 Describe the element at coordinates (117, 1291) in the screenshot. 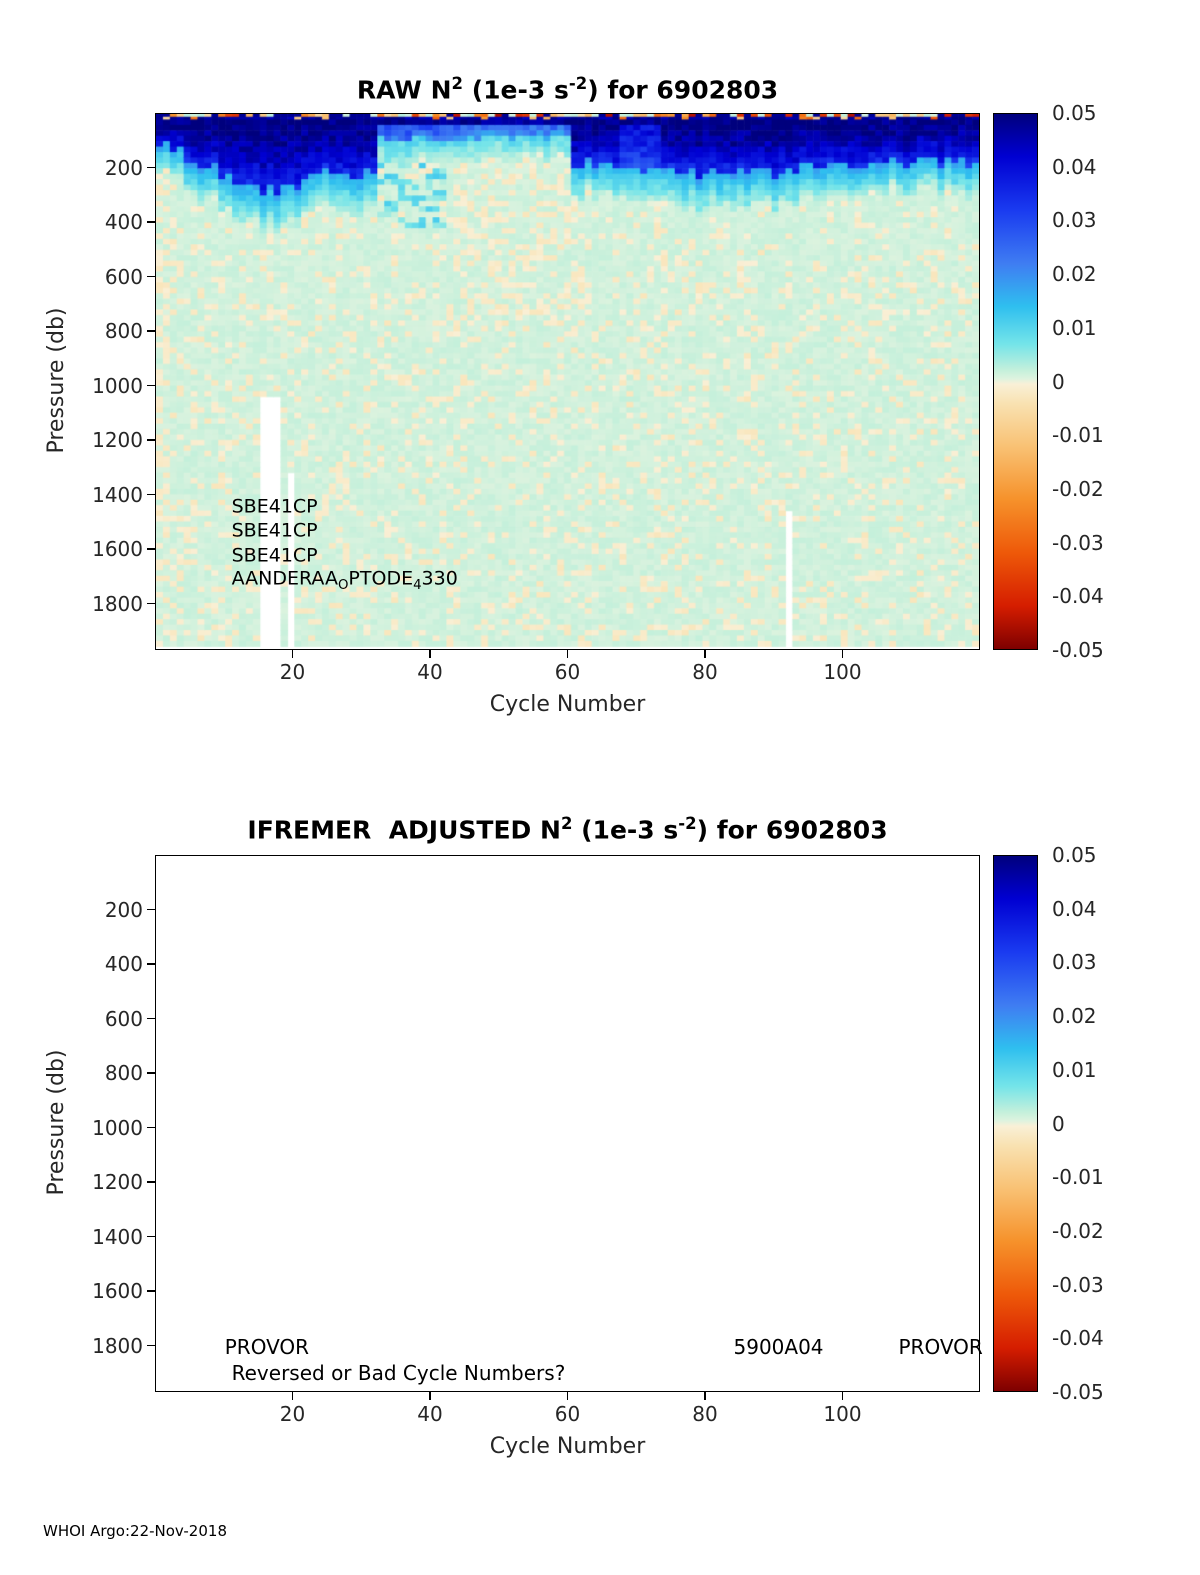

I see `y-tick-label: 1600` at that location.